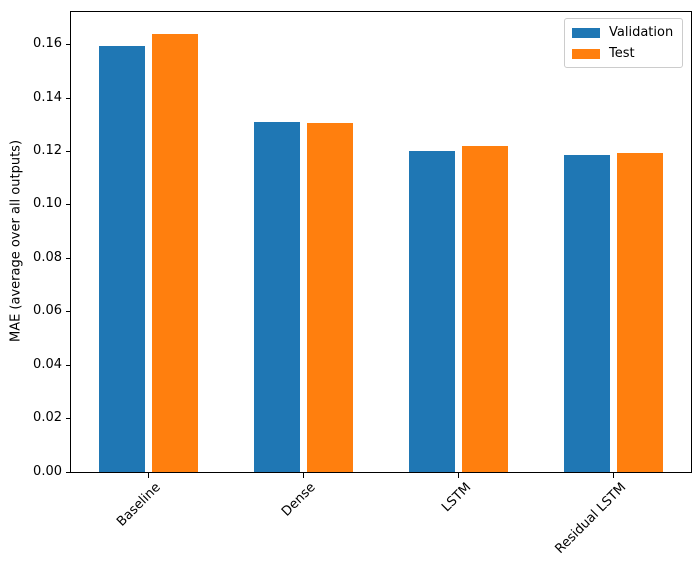 The height and width of the screenshot is (572, 700). What do you see at coordinates (330, 297) in the screenshot?
I see `bar-test-dense` at bounding box center [330, 297].